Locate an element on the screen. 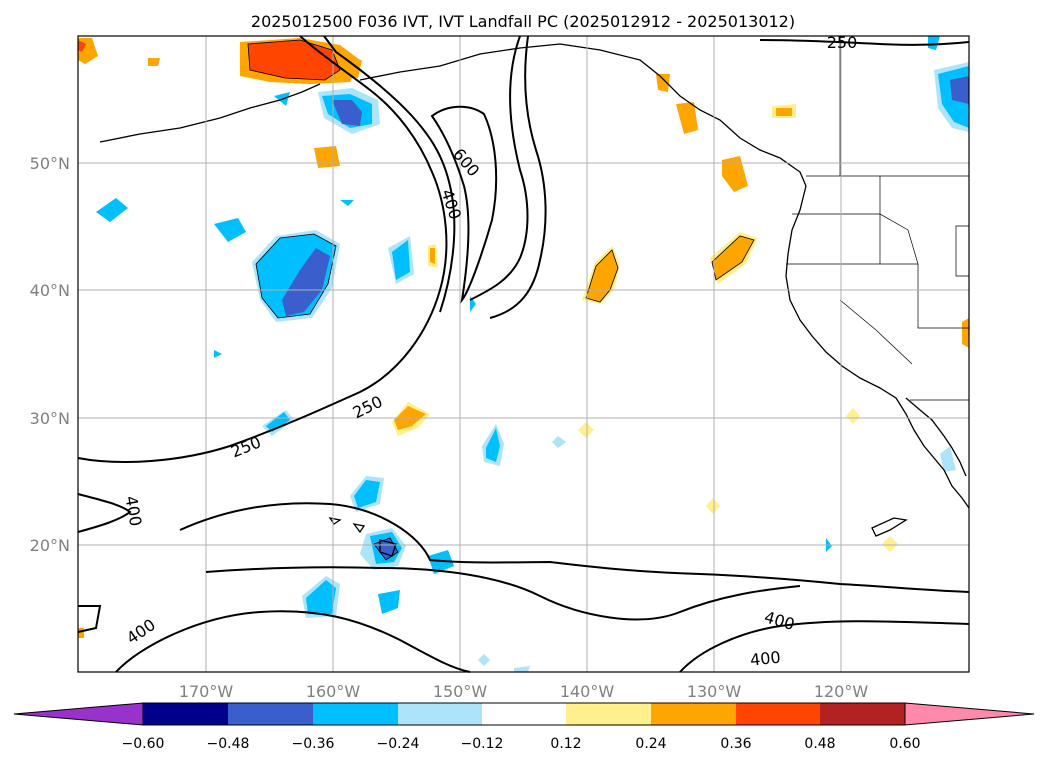 The height and width of the screenshot is (765, 1047). border-id is located at coordinates (899, 220).